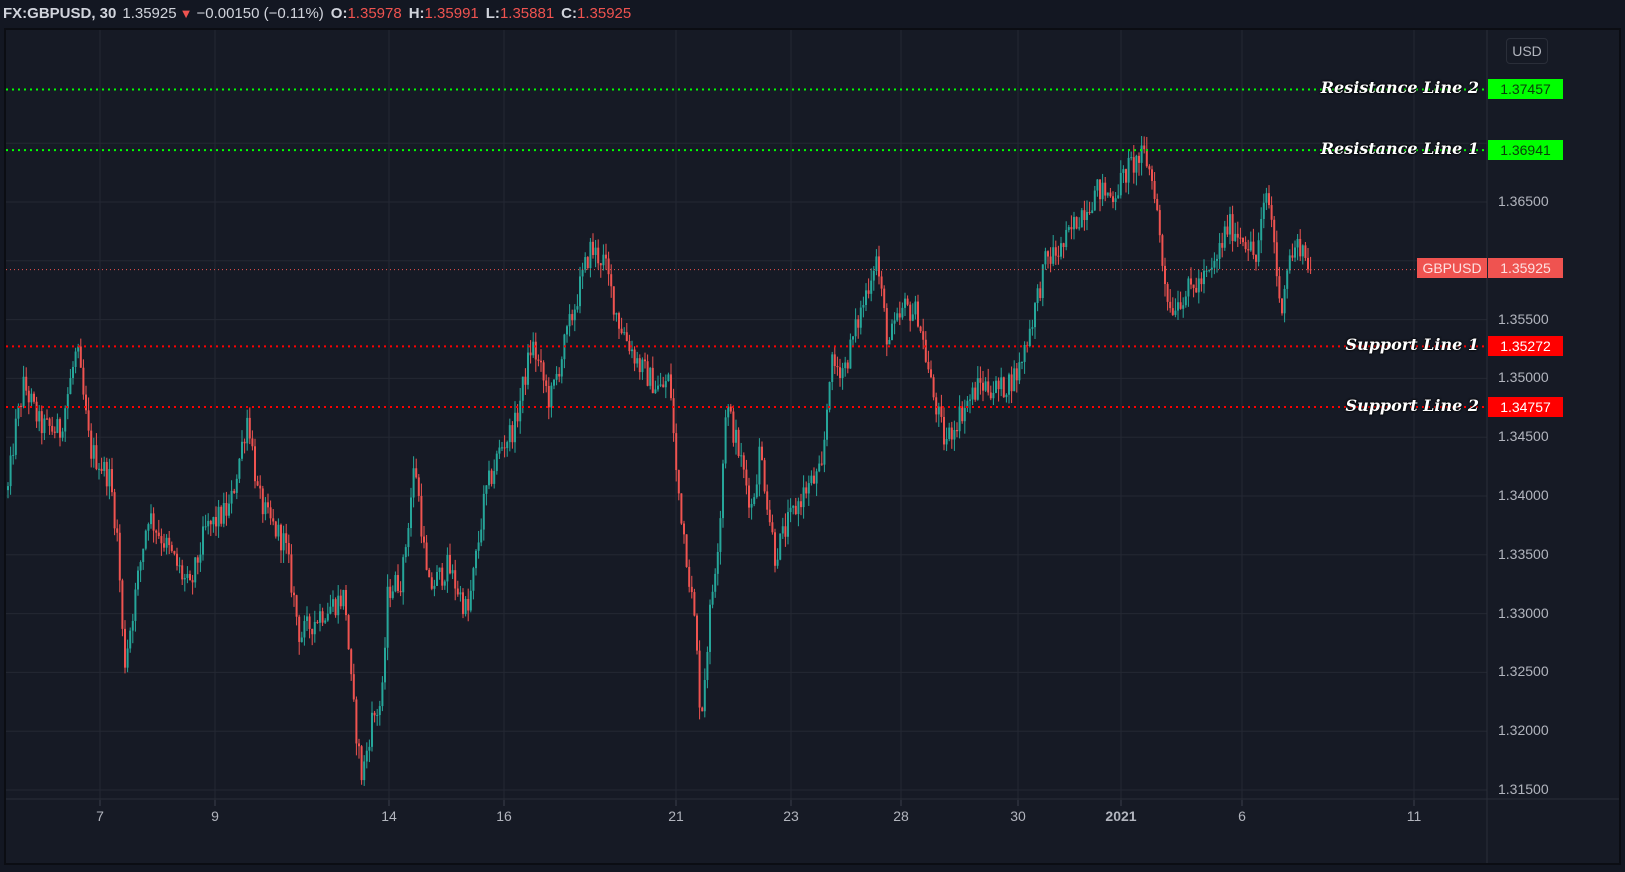  I want to click on high-label: H:, so click(416, 13).